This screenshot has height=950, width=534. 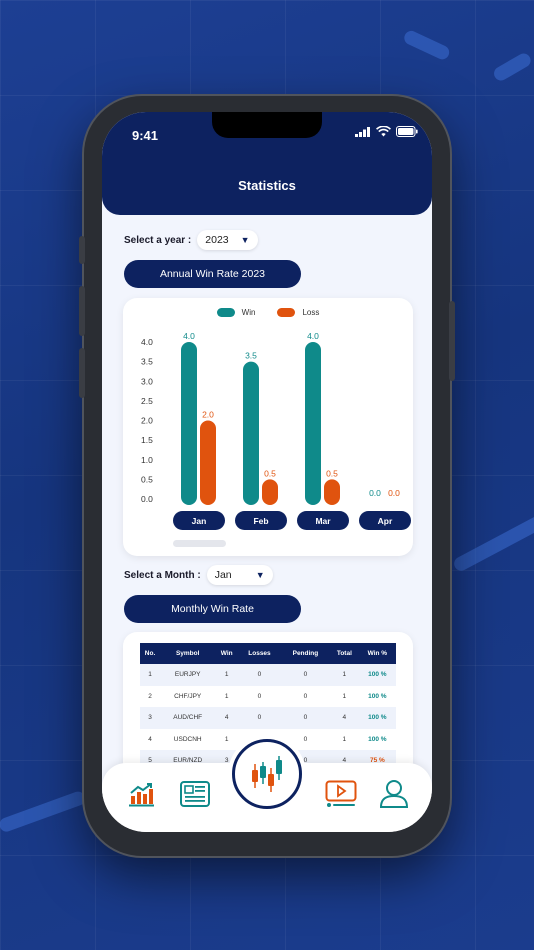 I want to click on x-tick-label: Feb, so click(x=260, y=521).